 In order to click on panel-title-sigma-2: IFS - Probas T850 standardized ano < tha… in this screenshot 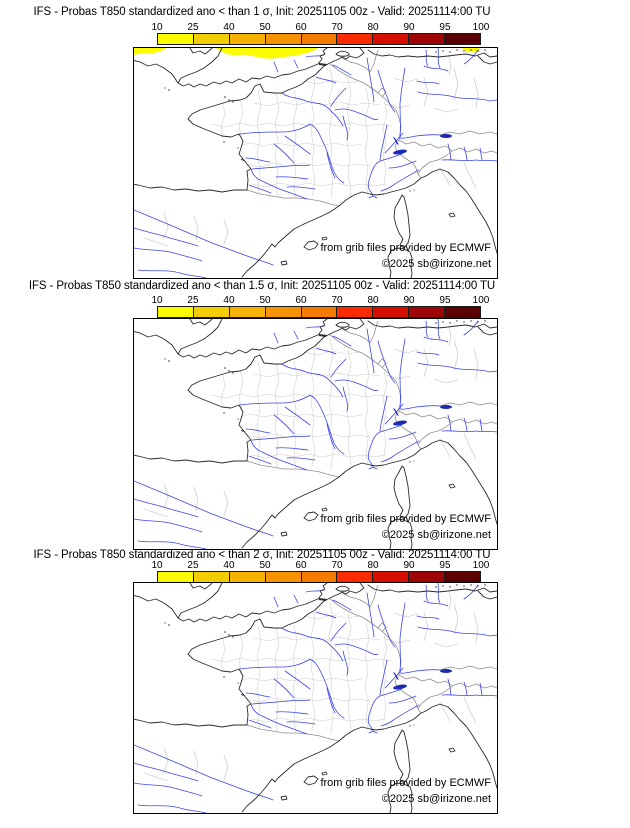, I will do `click(262, 555)`.